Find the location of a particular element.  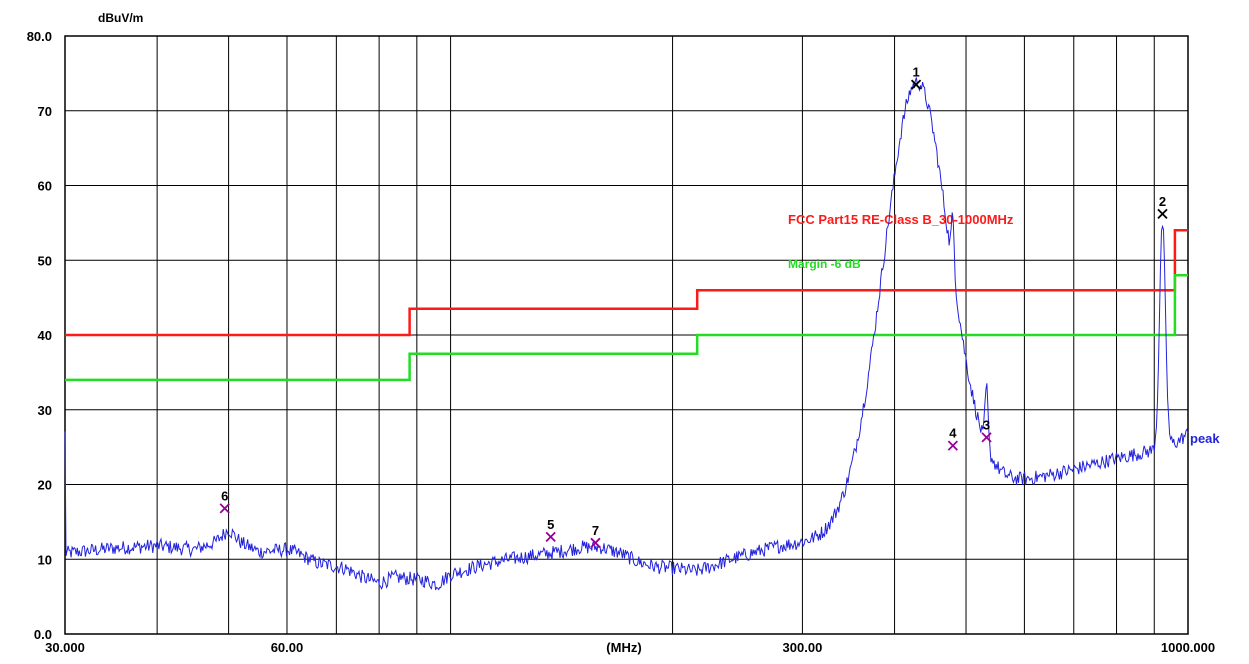

y-tick-label: 60 is located at coordinates (45, 186).